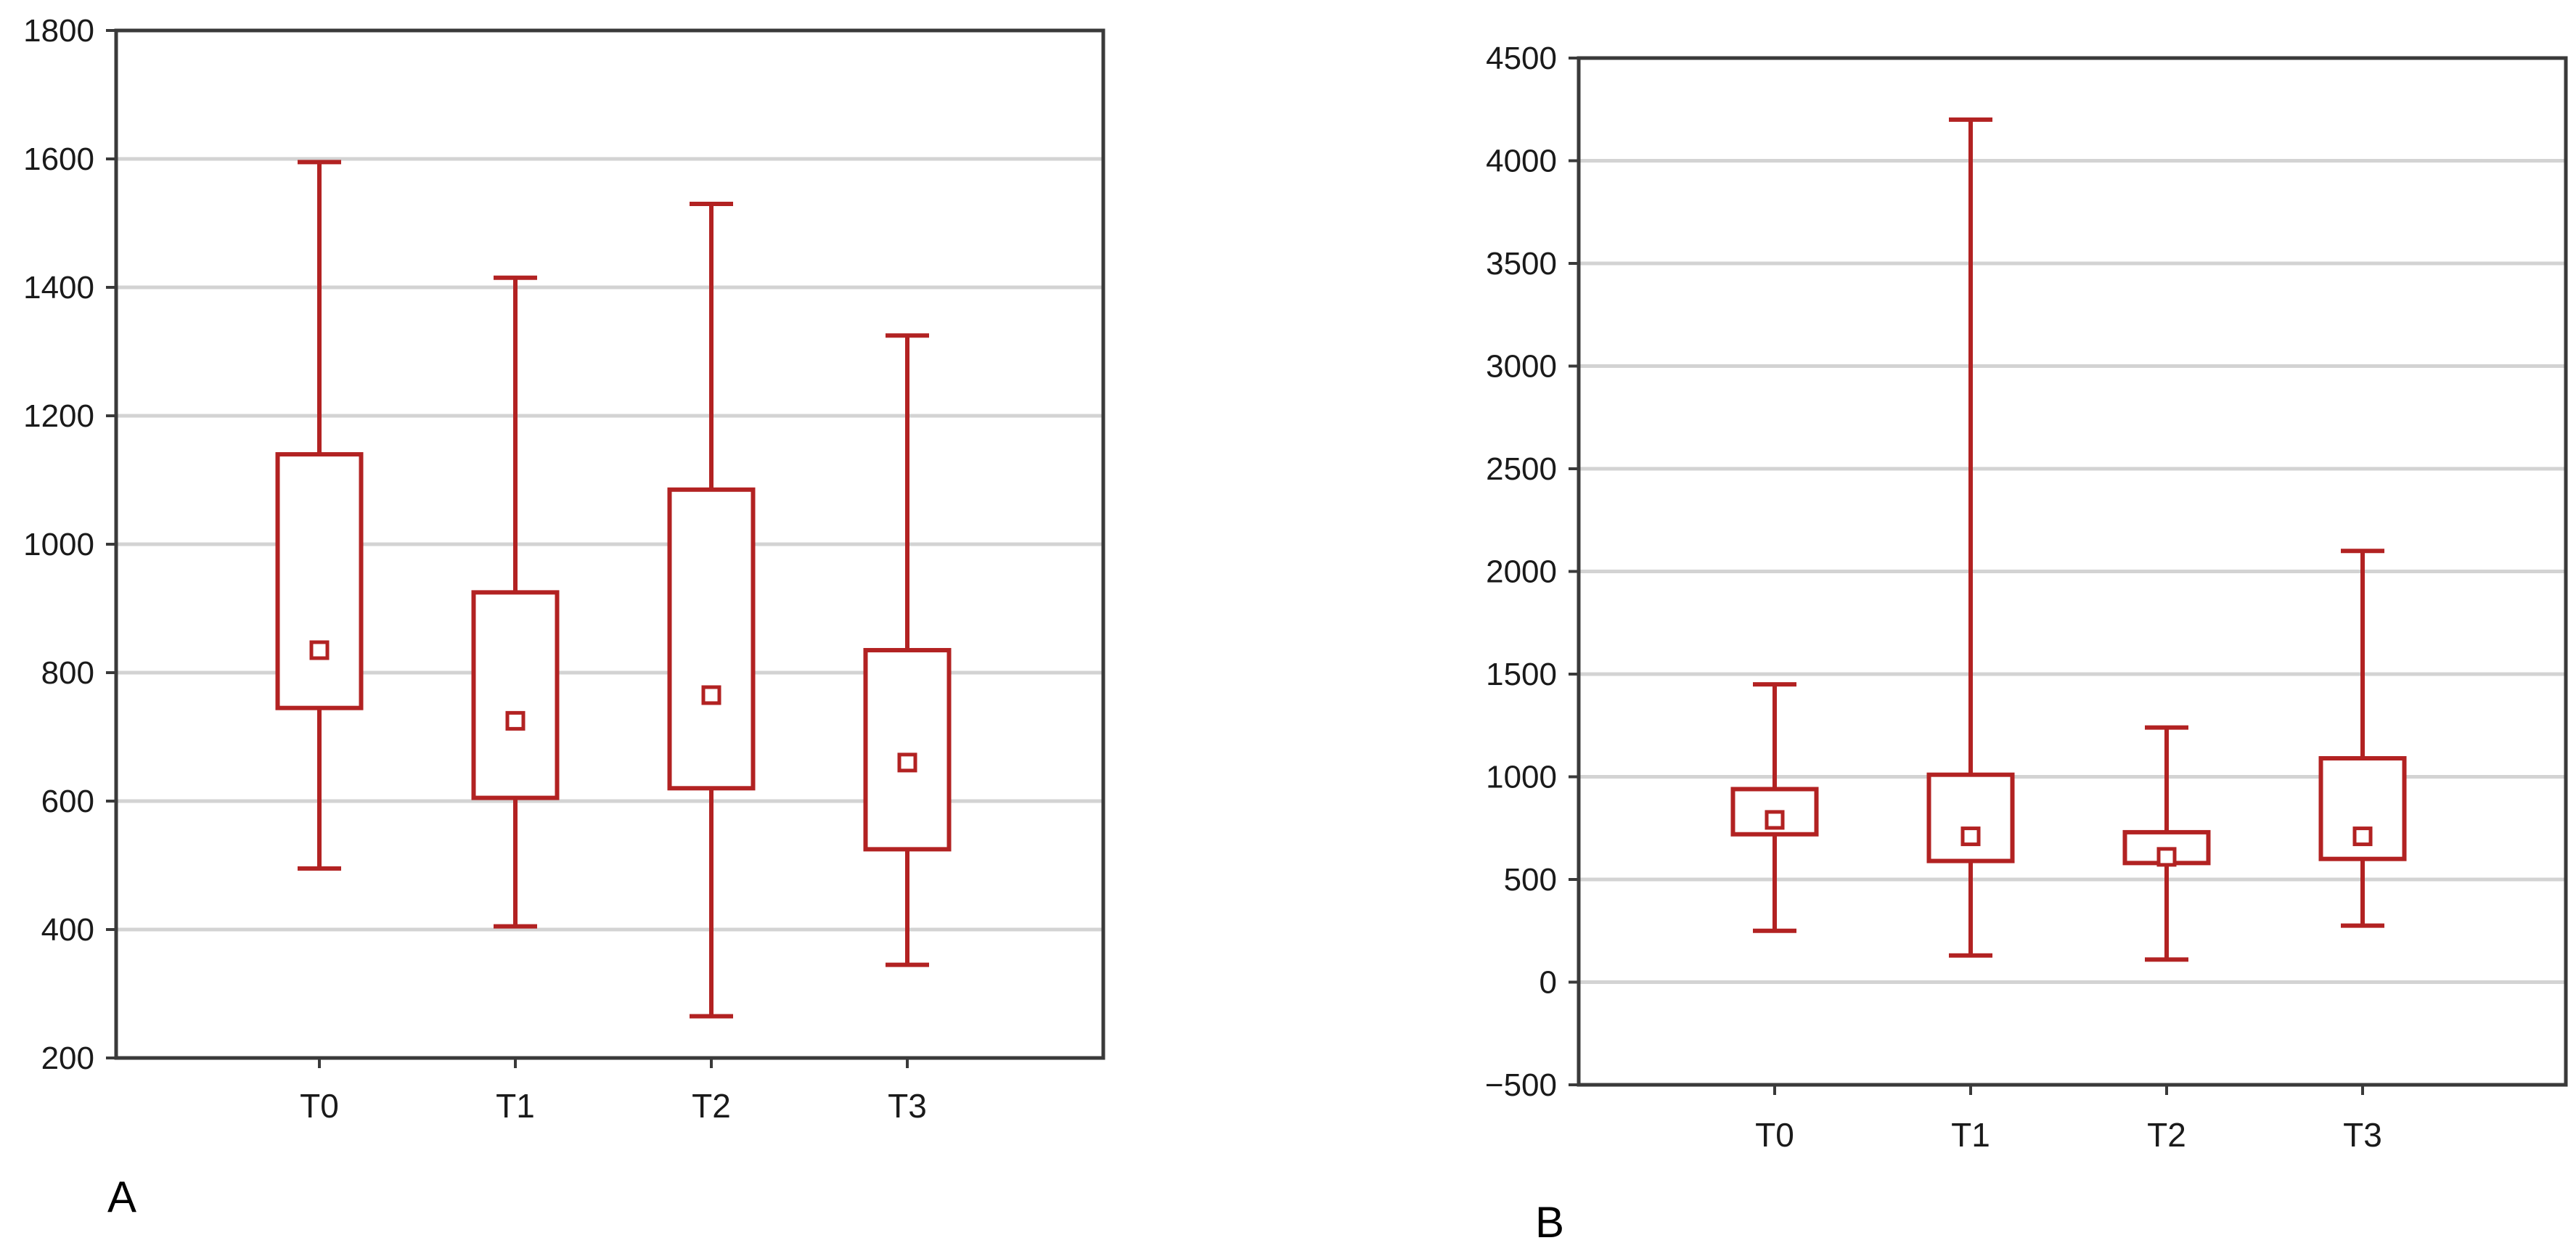  I want to click on y-tick-label: 200, so click(68, 1058).